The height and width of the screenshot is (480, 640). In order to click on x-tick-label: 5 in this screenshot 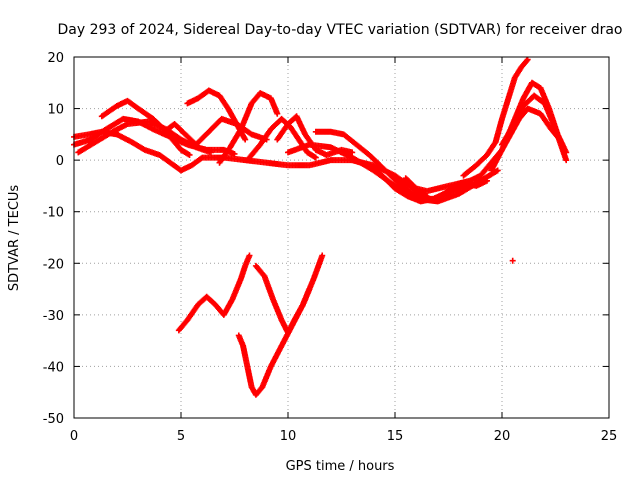, I will do `click(181, 436)`.